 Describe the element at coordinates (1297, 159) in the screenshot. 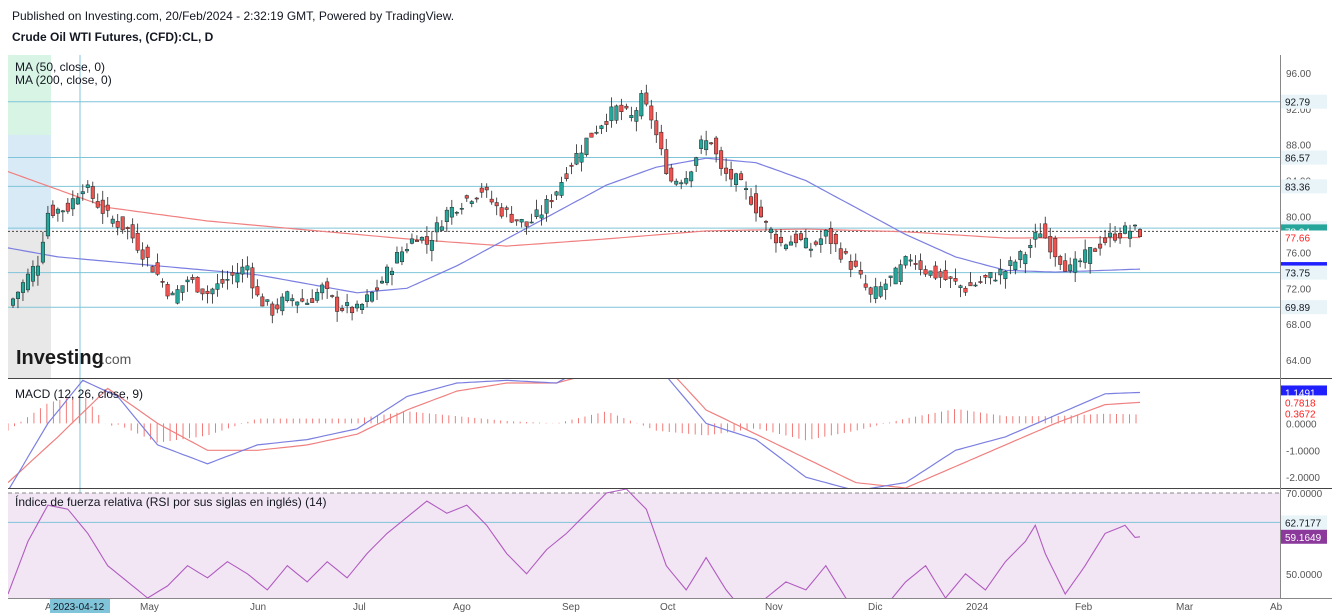

I see `svg-text: 86.57` at that location.